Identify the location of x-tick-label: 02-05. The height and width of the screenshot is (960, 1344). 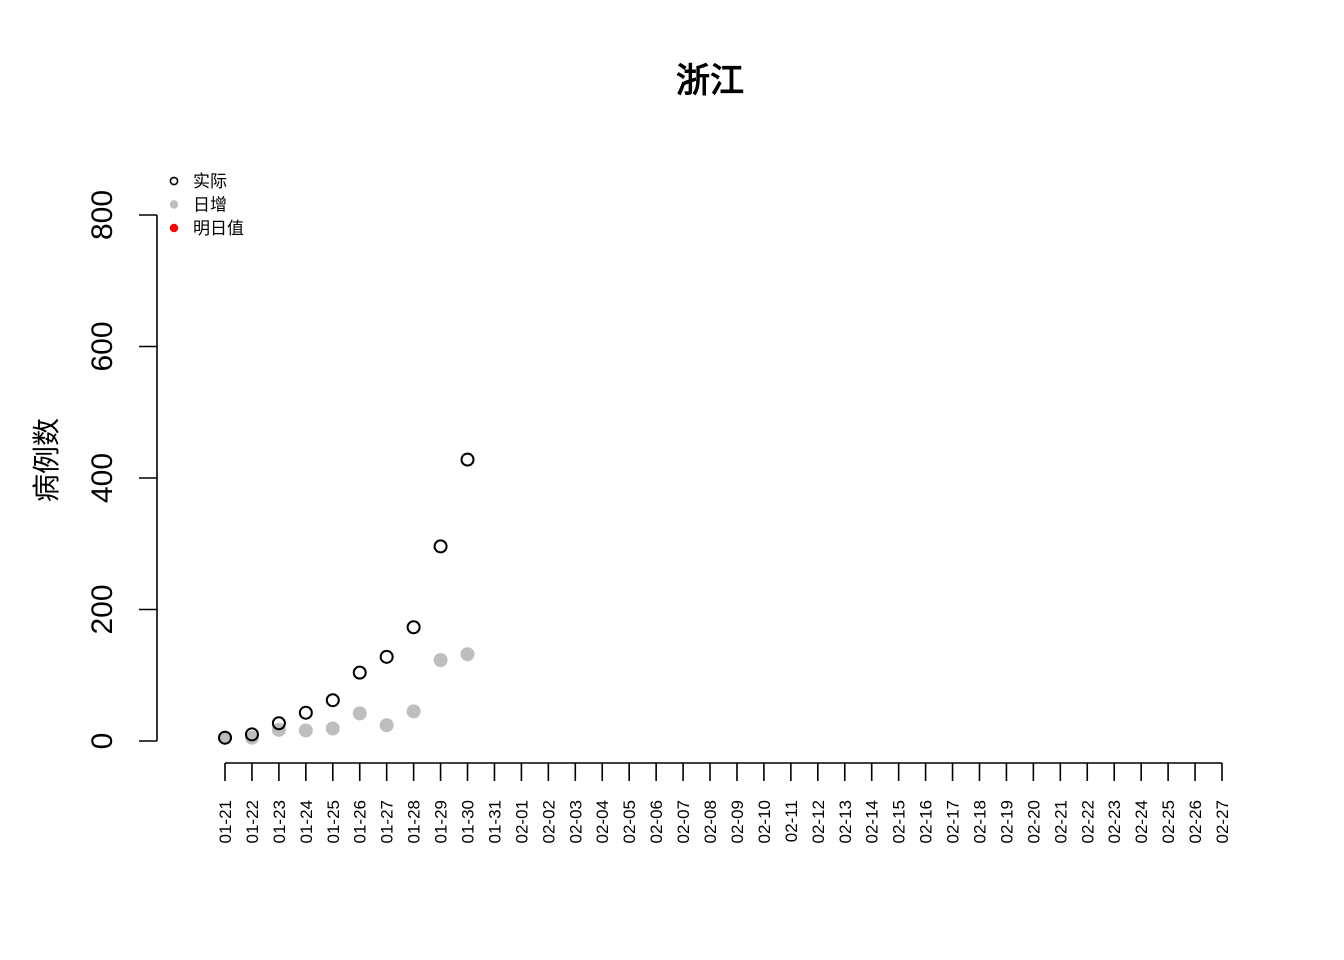
(629, 821).